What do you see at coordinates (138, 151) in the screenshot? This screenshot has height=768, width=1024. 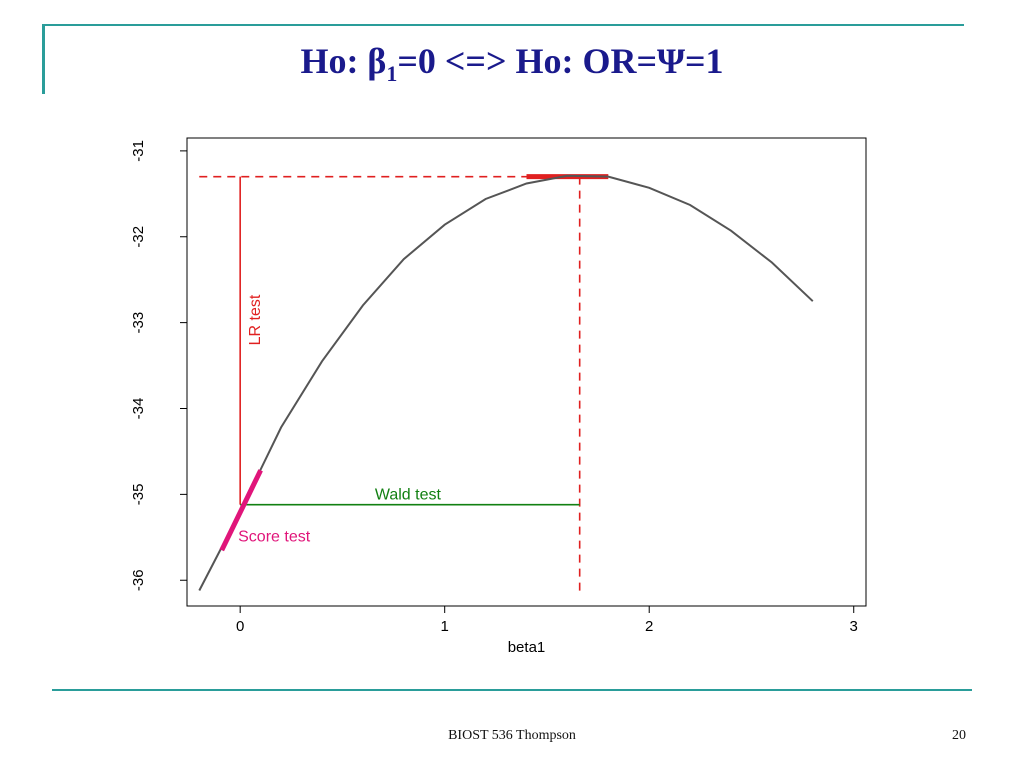 I see `y-tick-label: -31` at bounding box center [138, 151].